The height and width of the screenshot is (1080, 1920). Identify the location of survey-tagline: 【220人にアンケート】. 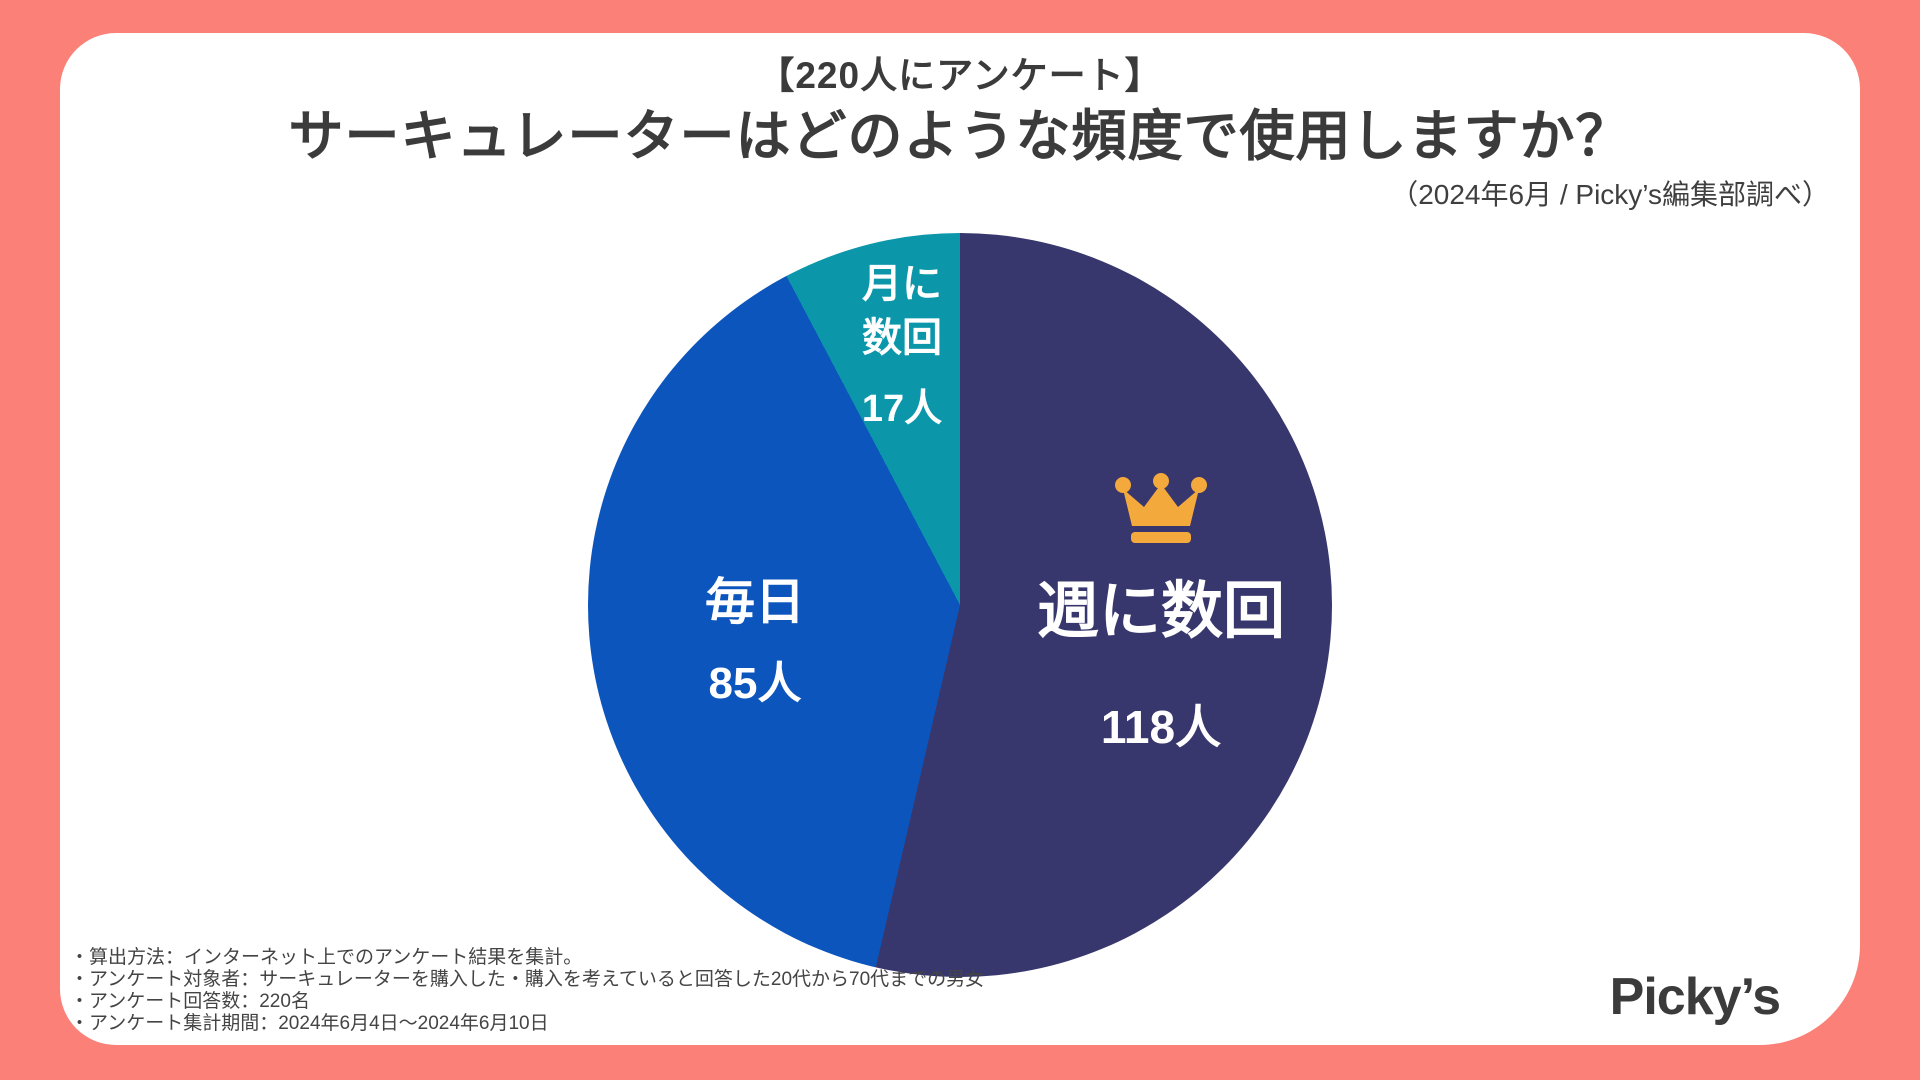
(960, 75).